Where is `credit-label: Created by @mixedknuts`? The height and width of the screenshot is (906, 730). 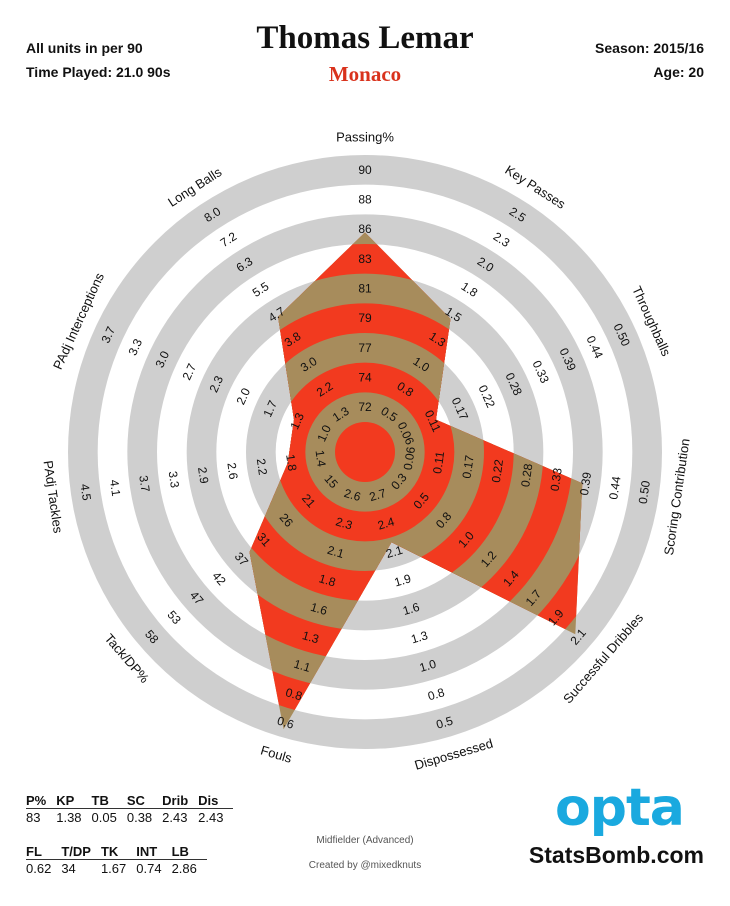 credit-label: Created by @mixedknuts is located at coordinates (365, 865).